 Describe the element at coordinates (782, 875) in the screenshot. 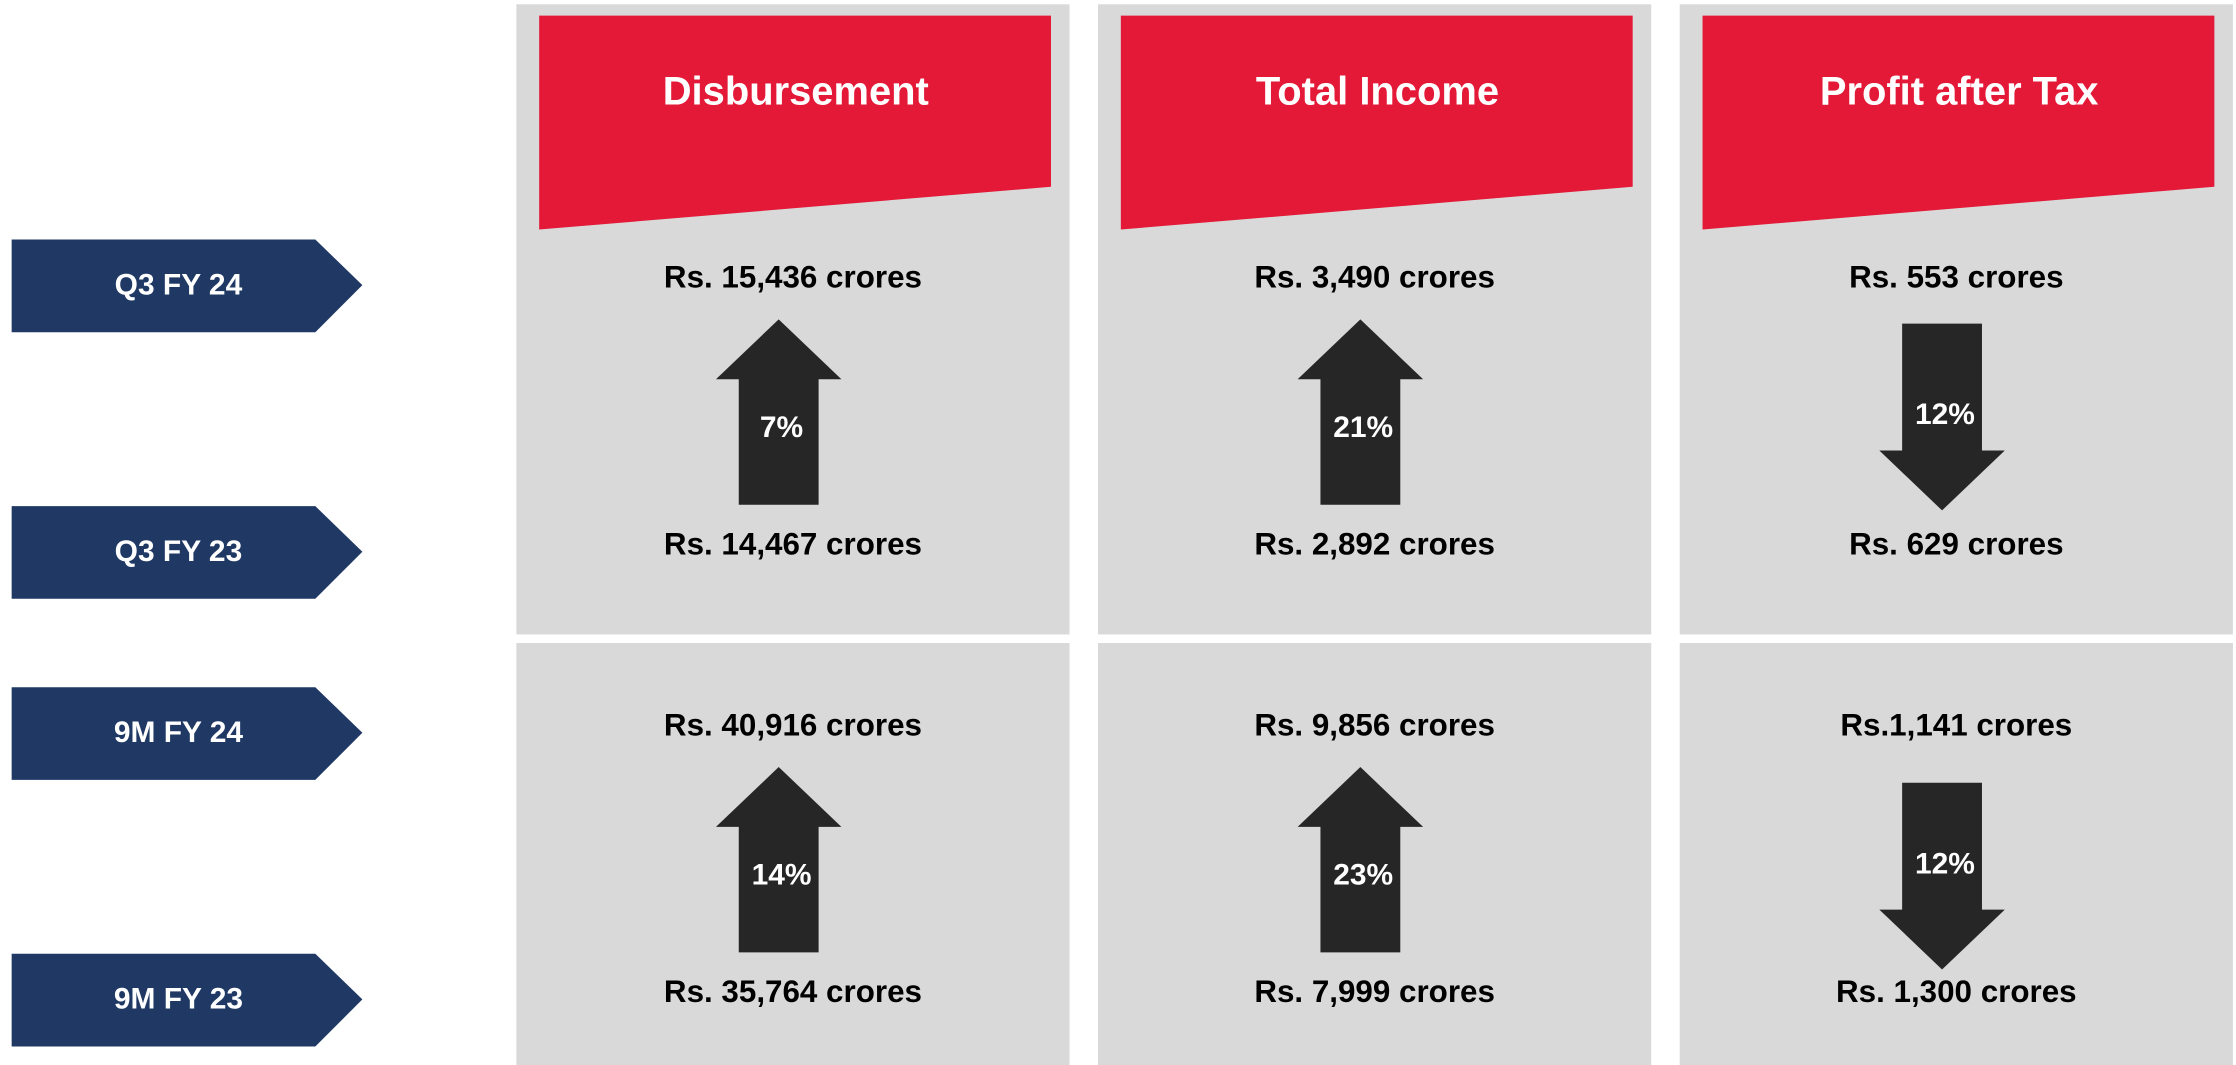

I see `change-percent: 14%` at that location.